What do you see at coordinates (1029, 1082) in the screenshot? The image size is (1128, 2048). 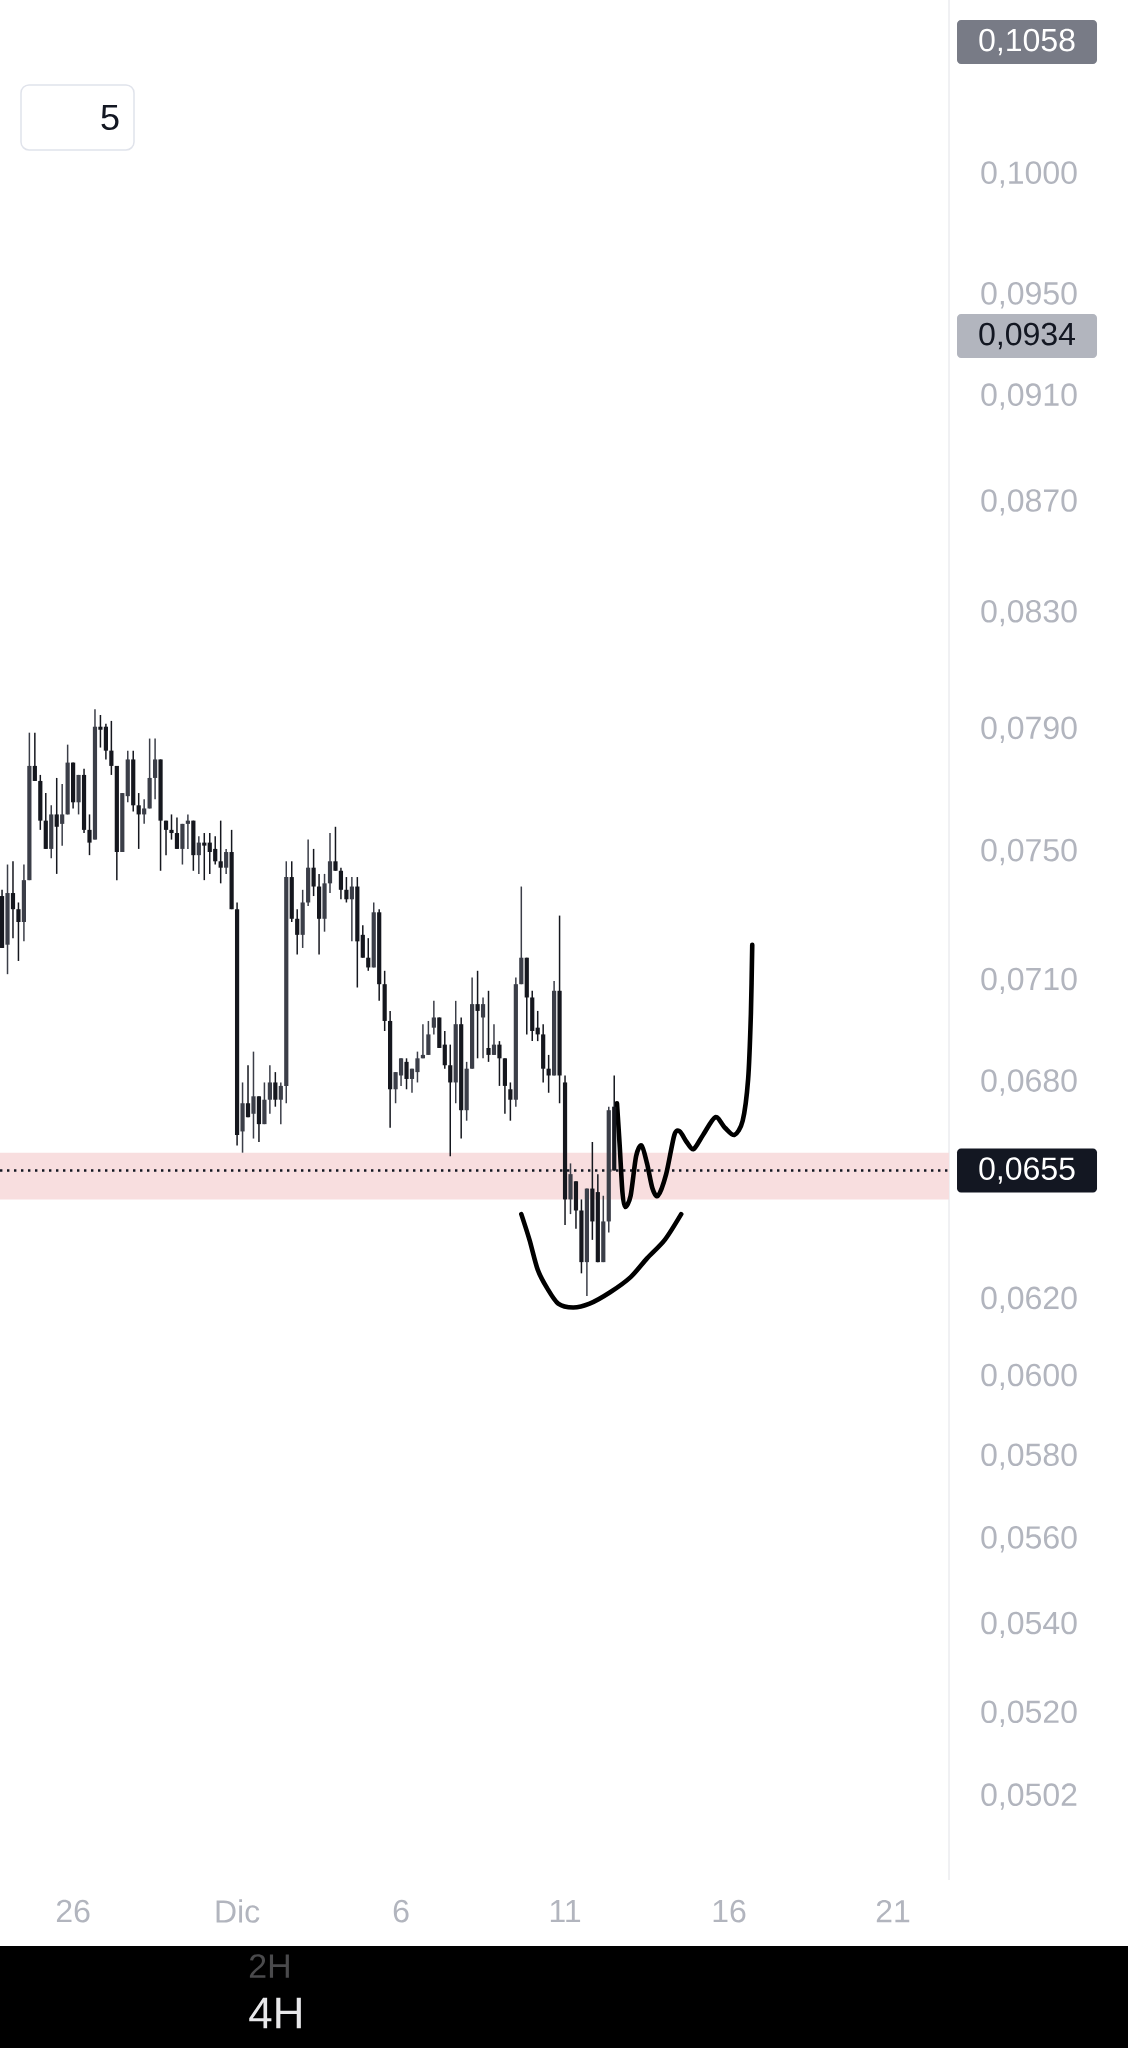 I see `y-tick-label: 0,0680` at bounding box center [1029, 1082].